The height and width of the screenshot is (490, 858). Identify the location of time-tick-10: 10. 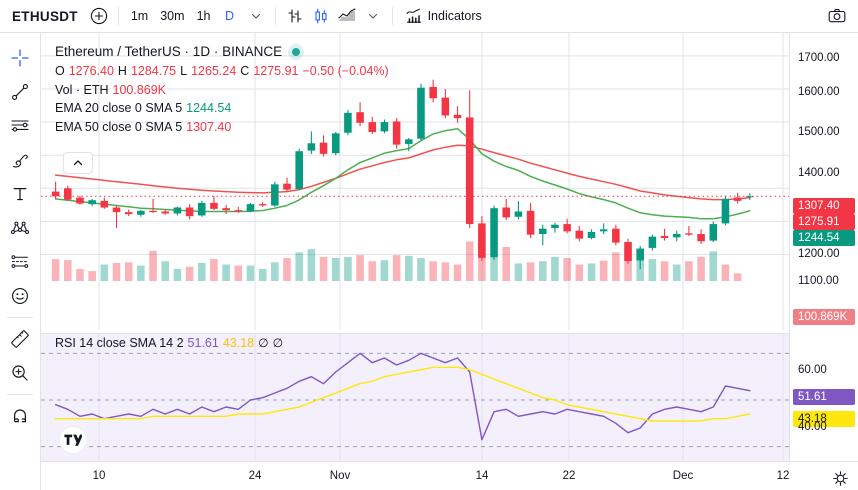
(99, 476).